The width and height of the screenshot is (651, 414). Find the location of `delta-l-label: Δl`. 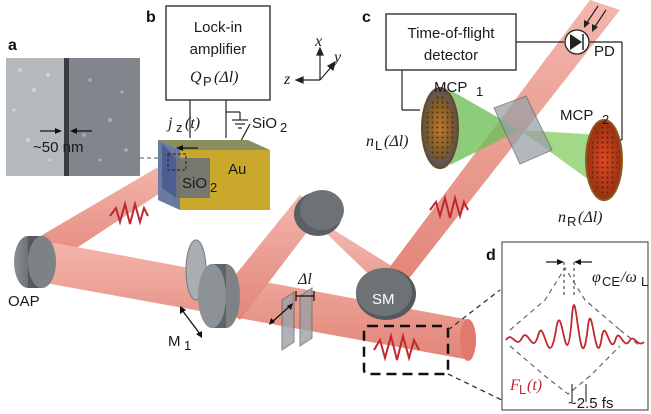

delta-l-label: Δl is located at coordinates (304, 279).